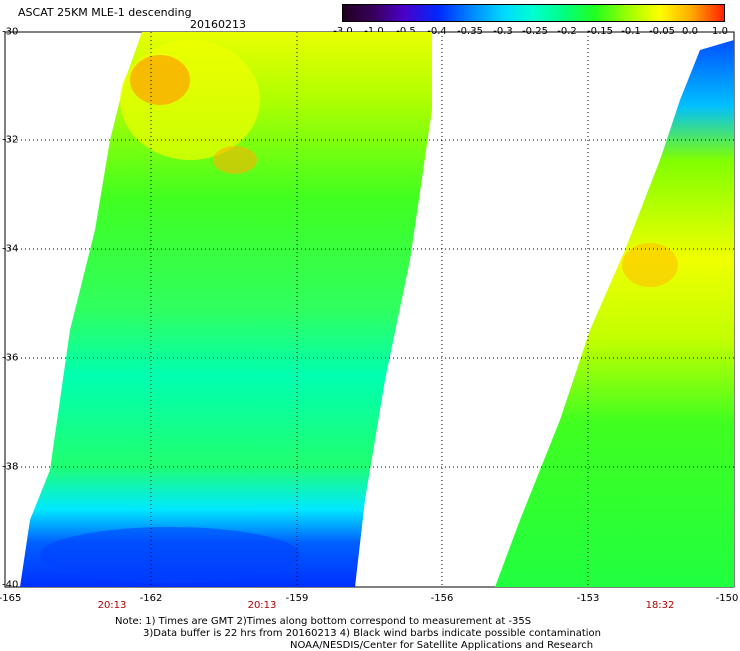 The width and height of the screenshot is (740, 651). Describe the element at coordinates (151, 598) in the screenshot. I see `lon-label: -162` at that location.